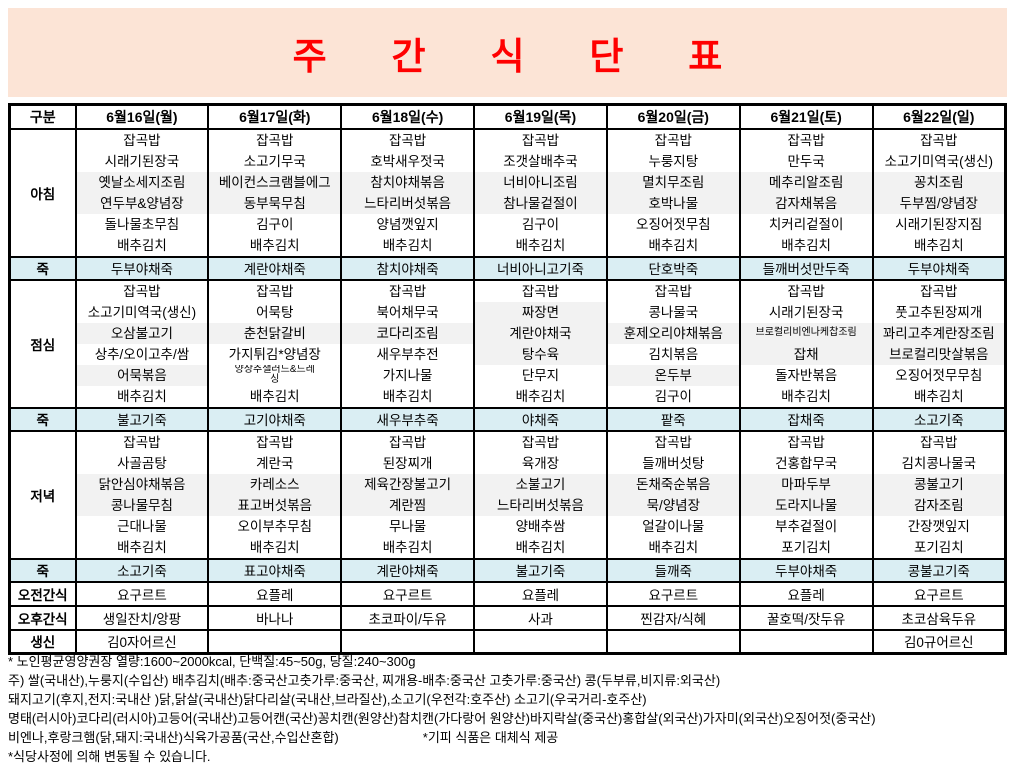 This screenshot has width=1015, height=769. Describe the element at coordinates (540, 333) in the screenshot. I see `menu-item: 계란야채국` at that location.